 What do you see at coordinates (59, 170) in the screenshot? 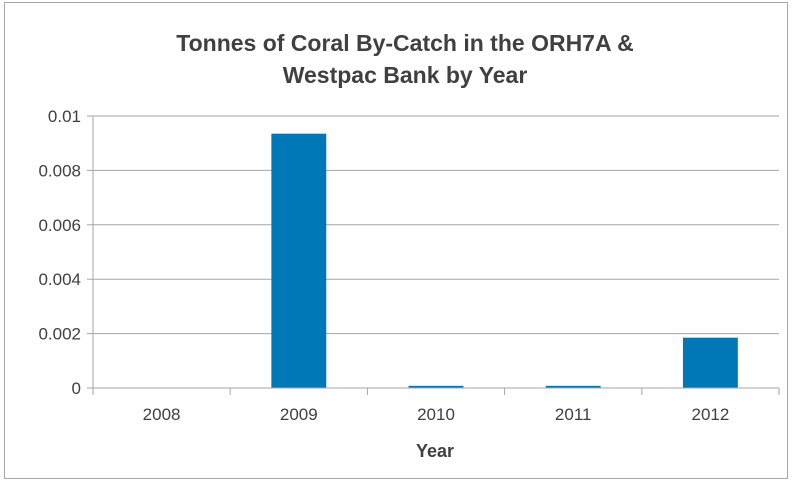
I see `y-tick-label-4: 0.008` at bounding box center [59, 170].